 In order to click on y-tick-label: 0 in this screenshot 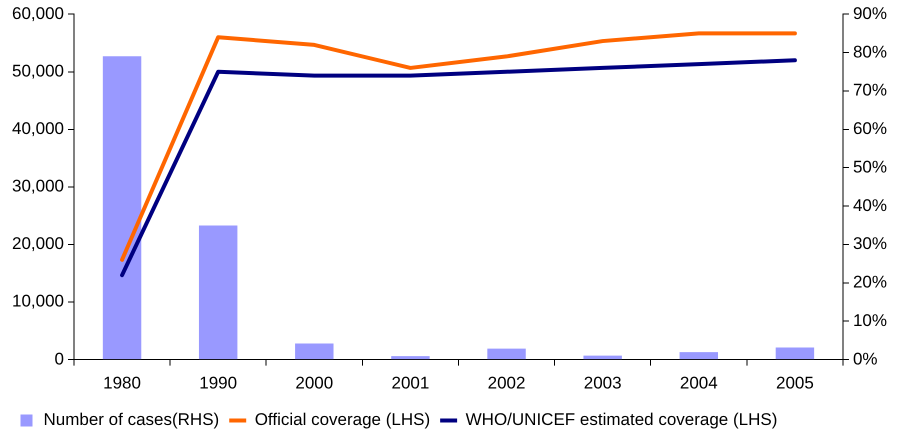, I will do `click(59, 358)`.